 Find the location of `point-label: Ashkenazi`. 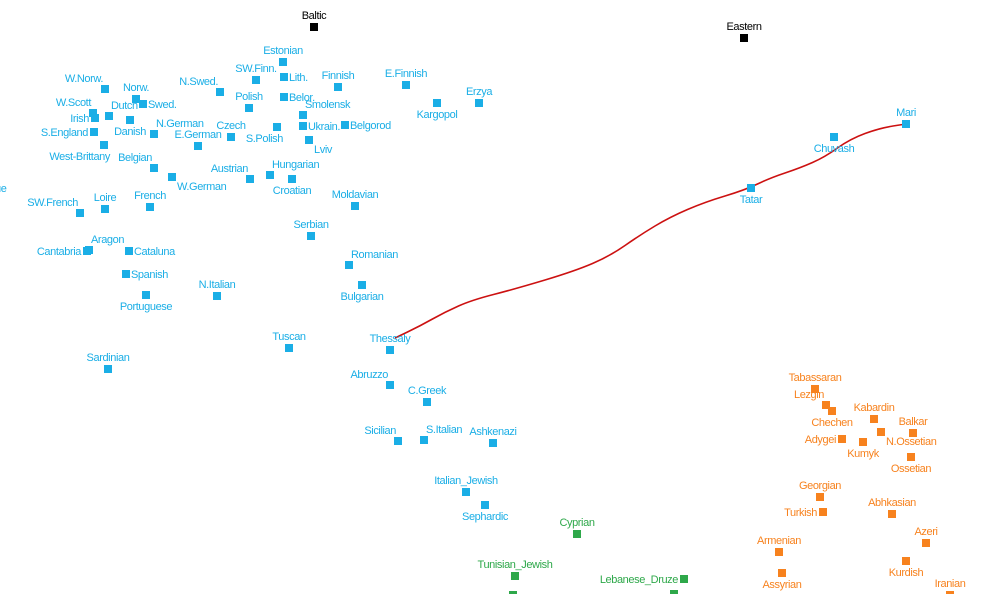

point-label: Ashkenazi is located at coordinates (492, 432).